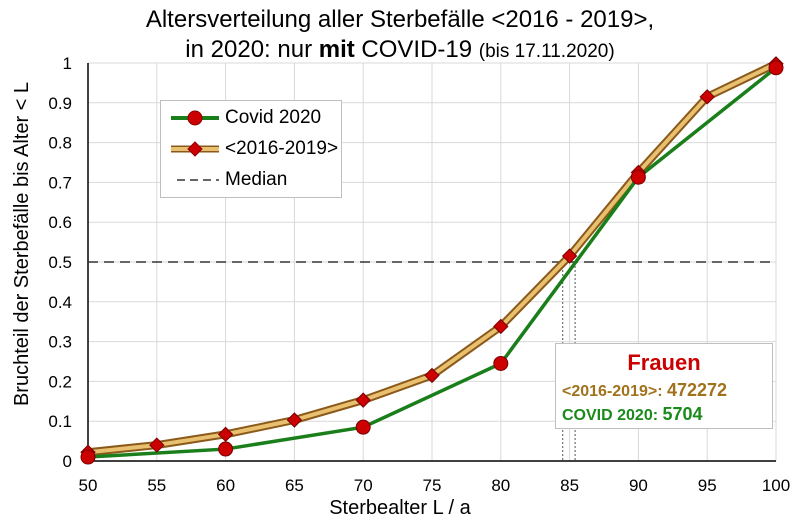 The height and width of the screenshot is (521, 800). Describe the element at coordinates (60, 381) in the screenshot. I see `y-tick-label: 0.2` at that location.